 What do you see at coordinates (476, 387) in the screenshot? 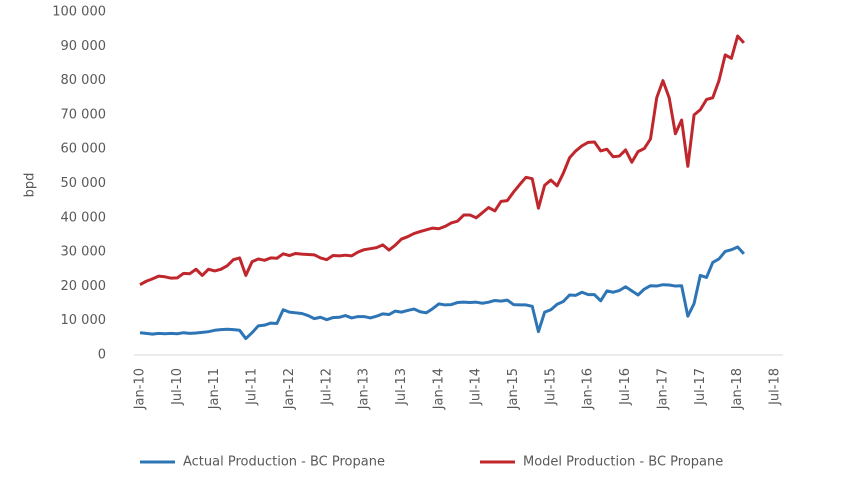
I see `x-tick-label: Jul-14` at bounding box center [476, 387].